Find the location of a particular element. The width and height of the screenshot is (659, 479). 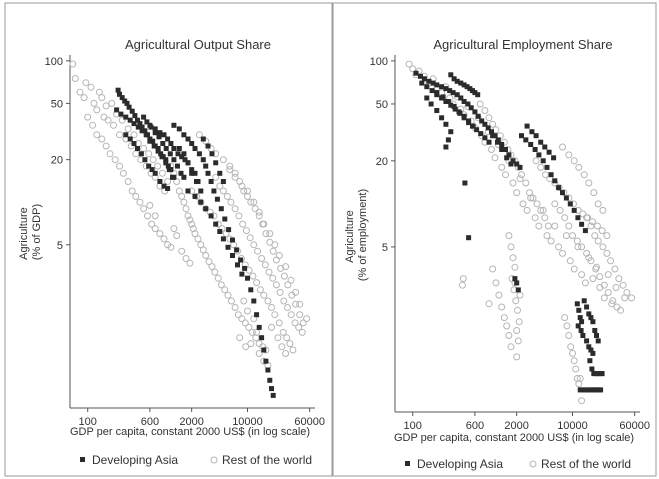

right-legend-asia-label: Developing Asia is located at coordinates (460, 464).